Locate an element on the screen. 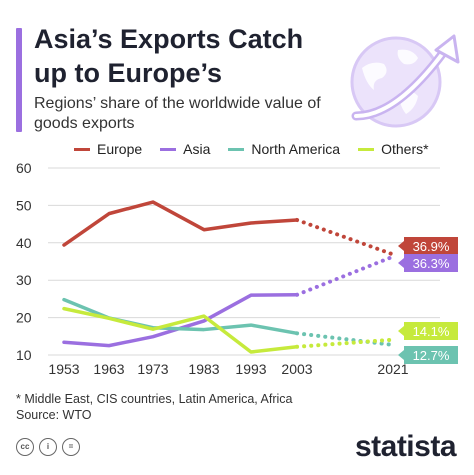 This screenshot has width=474, height=475. legend-label: Europe is located at coordinates (120, 149).